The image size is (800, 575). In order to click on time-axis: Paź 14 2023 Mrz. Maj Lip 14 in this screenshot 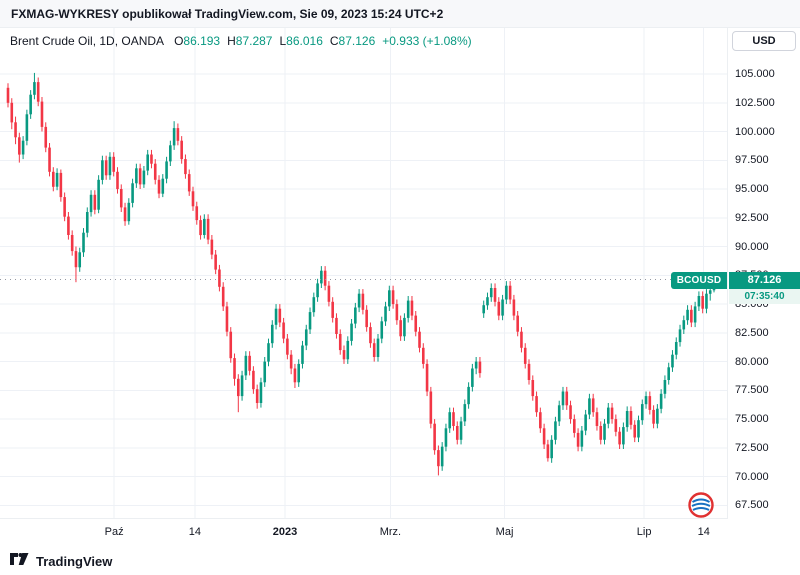, I will do `click(363, 532)`.